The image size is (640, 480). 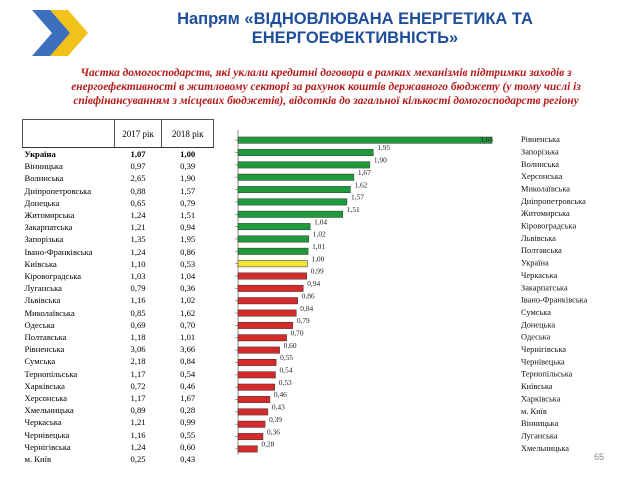 I want to click on table-row: Сумська 2,18 0,84, so click(x=118, y=361).